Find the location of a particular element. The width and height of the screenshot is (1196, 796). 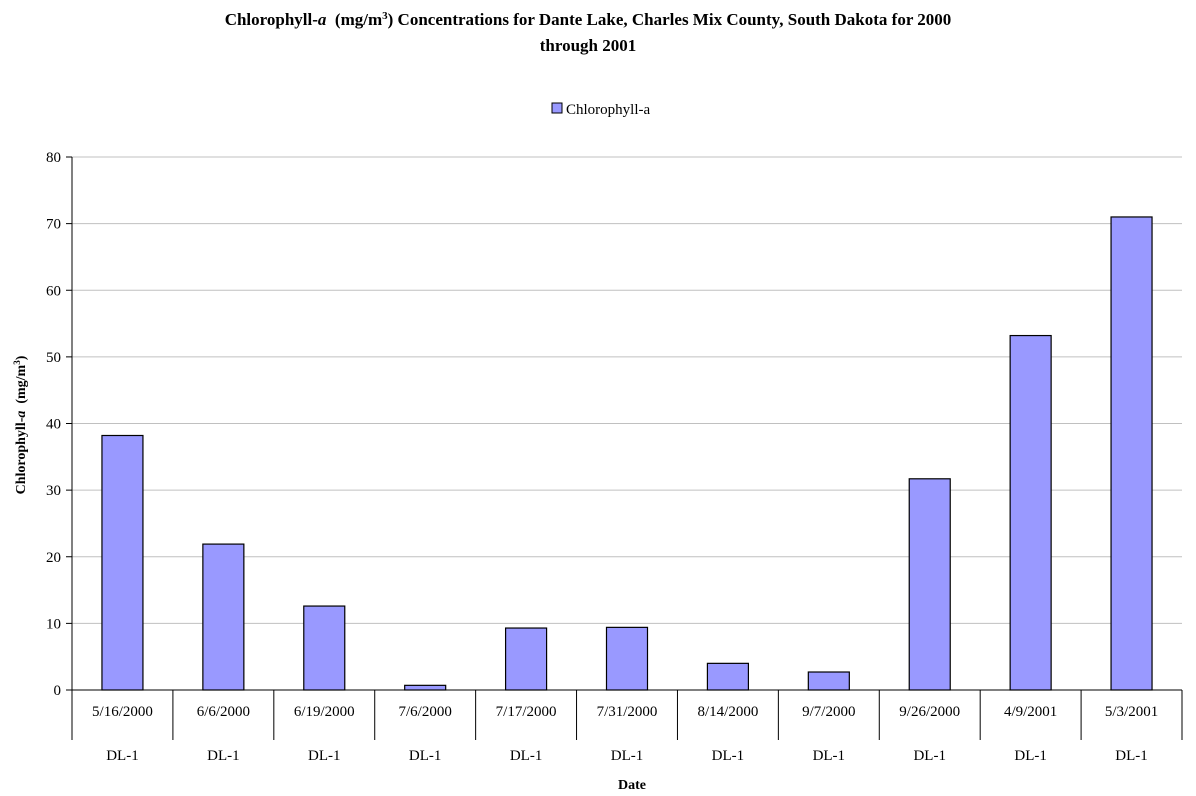

y-tick-label: 70 is located at coordinates (53, 225).